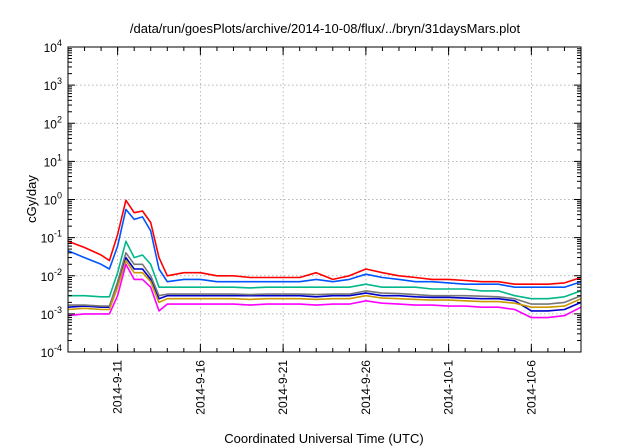  I want to click on y-tick-label: 10¹, so click(53, 160).